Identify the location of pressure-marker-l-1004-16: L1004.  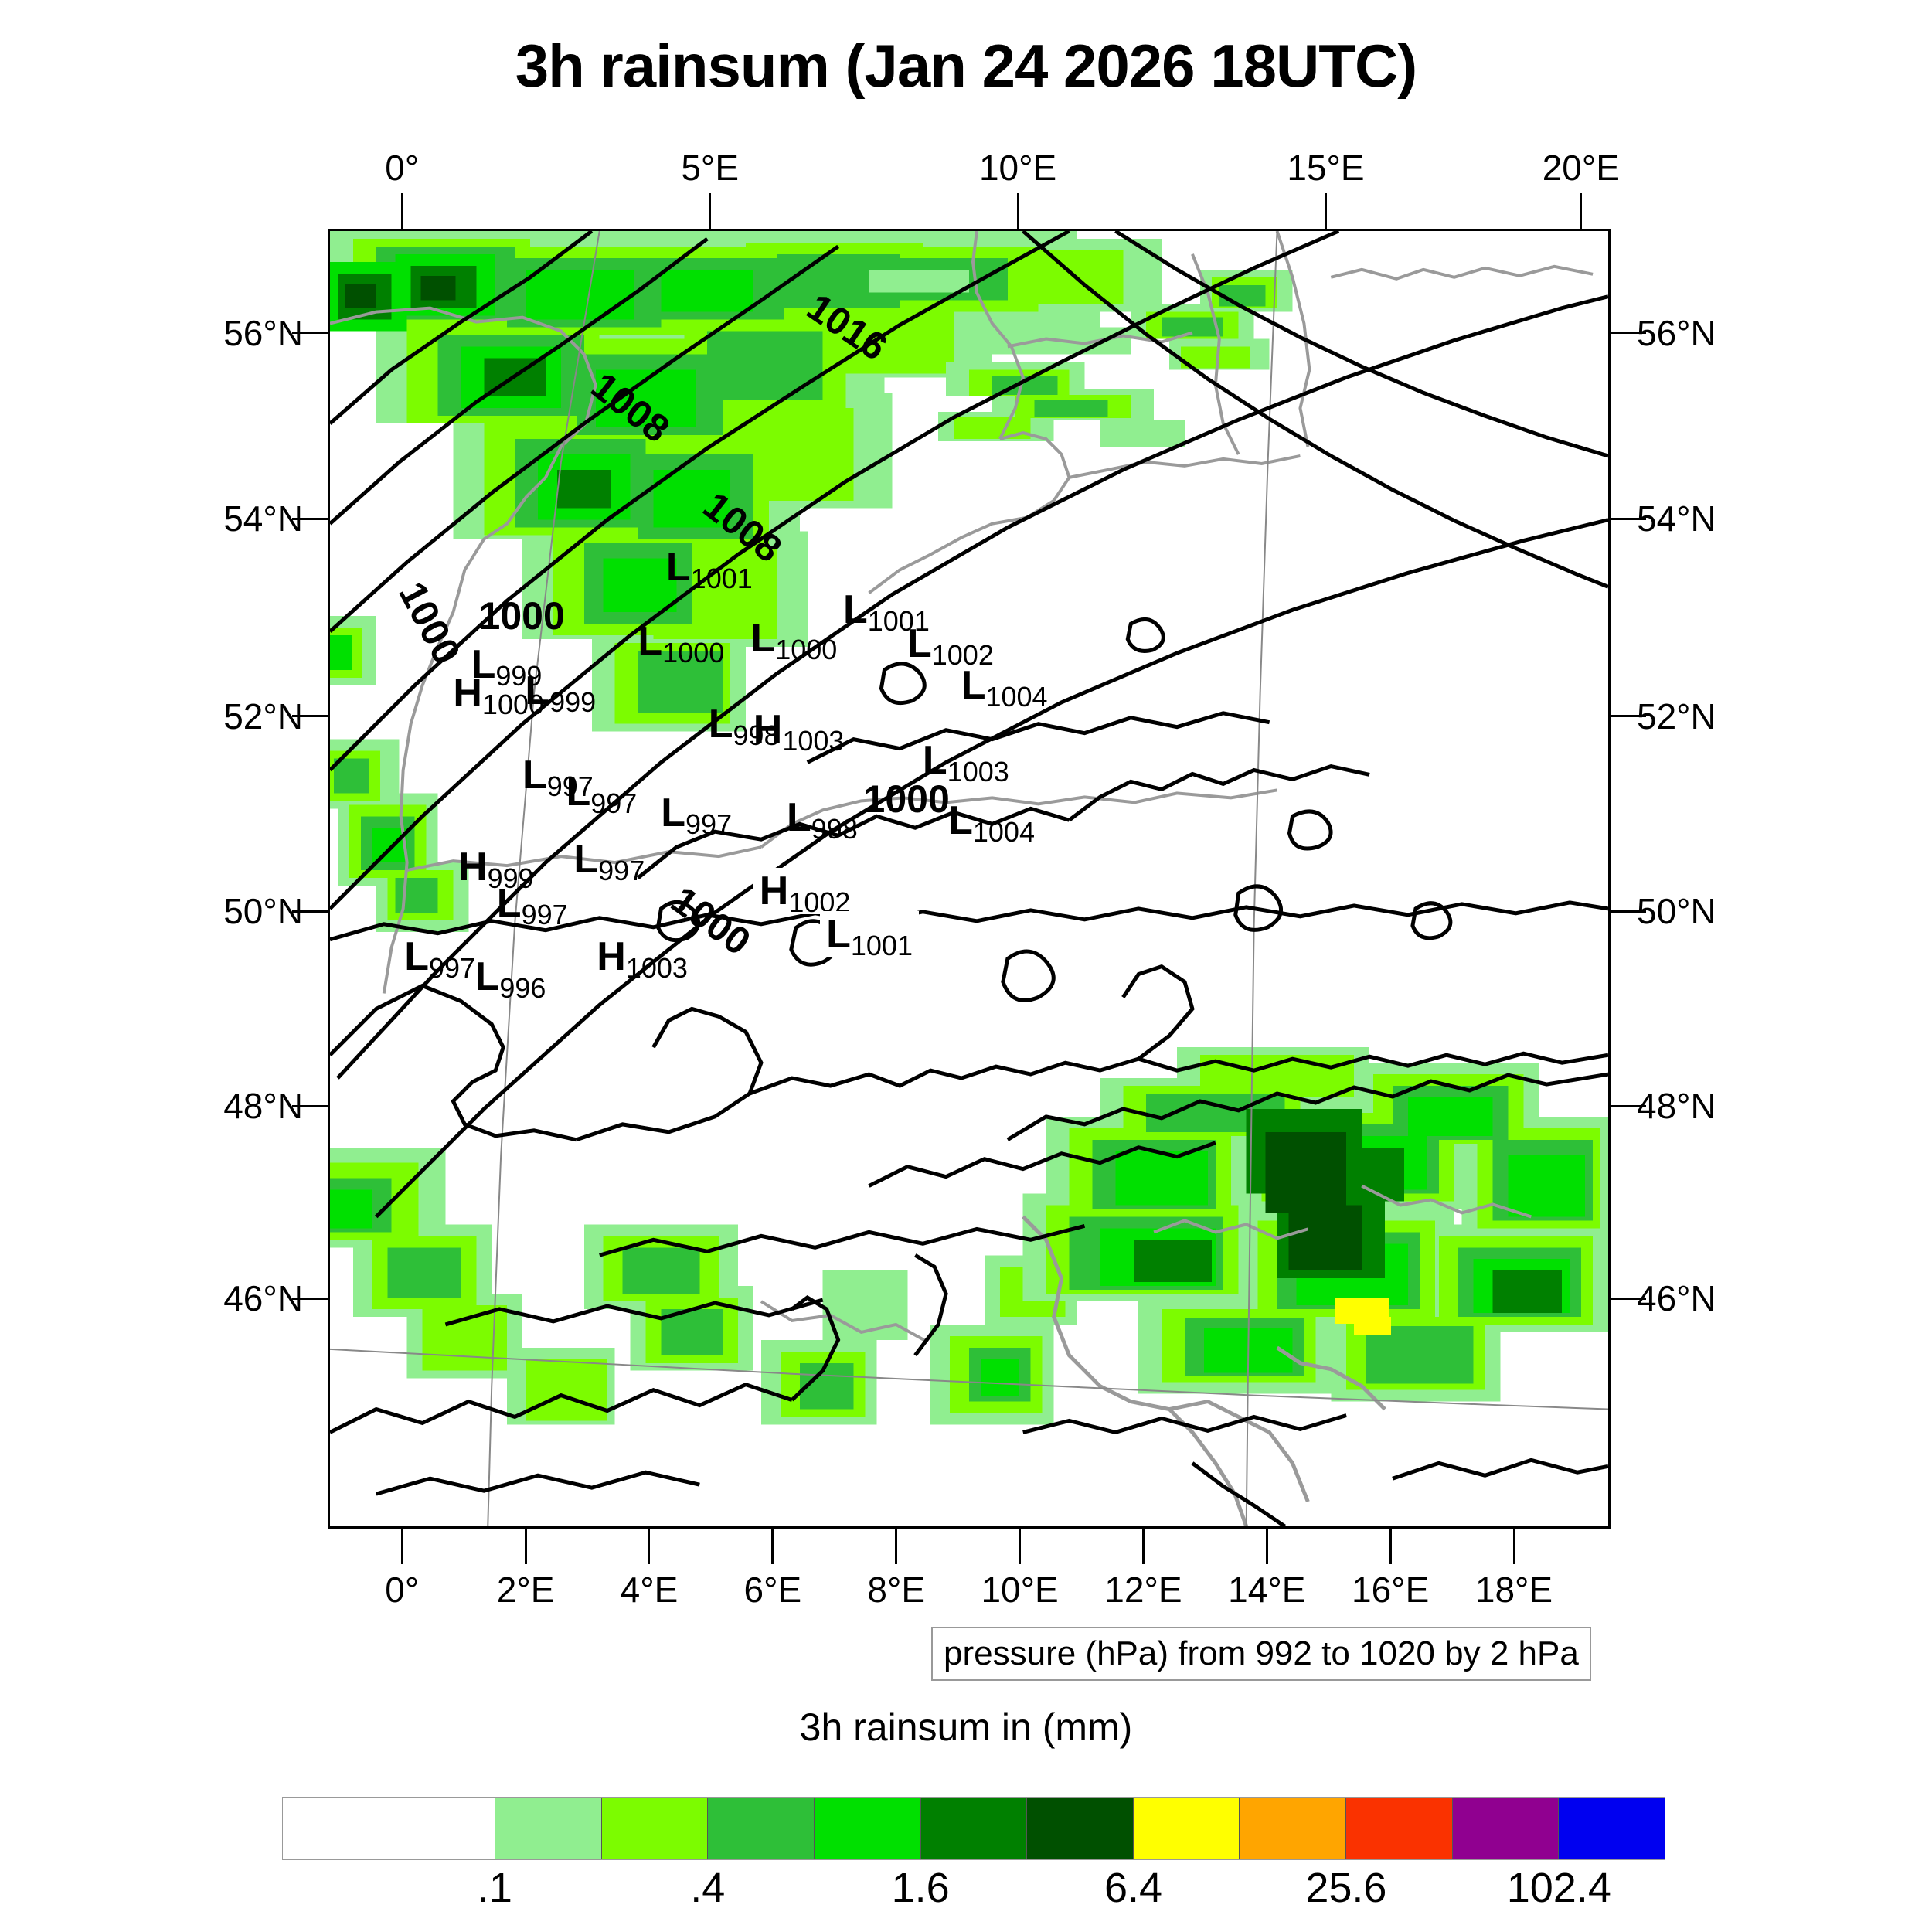
(992, 823).